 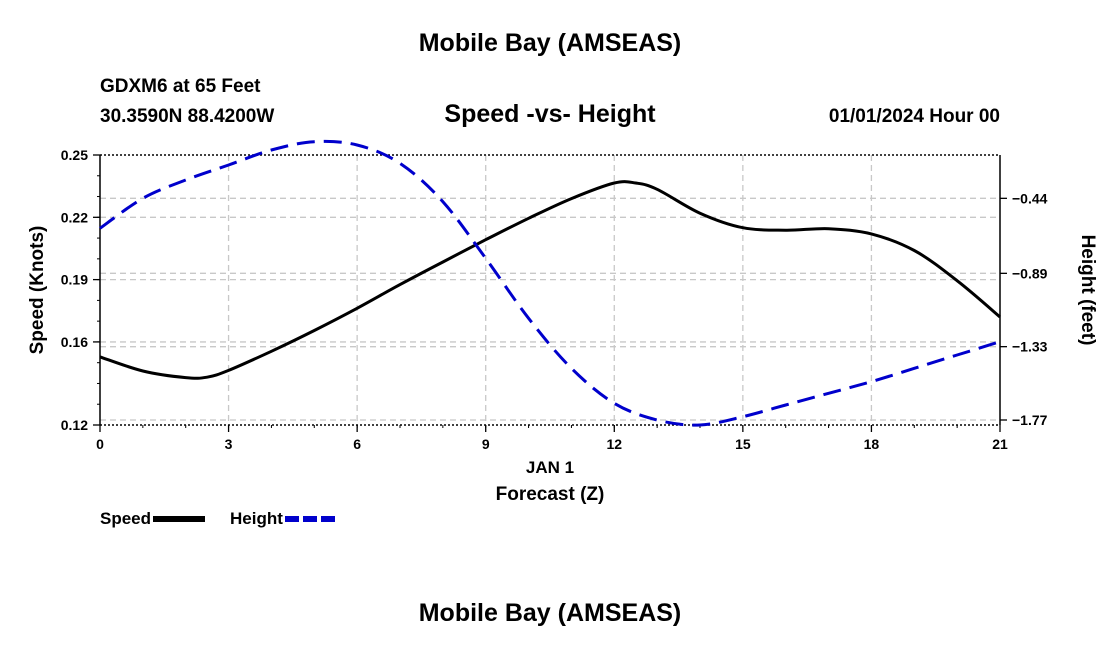 I want to click on y-axis-left-label: Speed (Knots), so click(x=37, y=290).